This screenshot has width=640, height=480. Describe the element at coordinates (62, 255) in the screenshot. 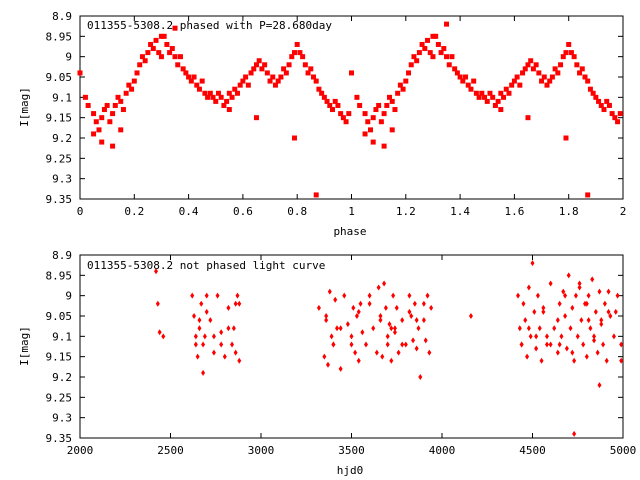

I see `y-tick-label: 8.9` at that location.